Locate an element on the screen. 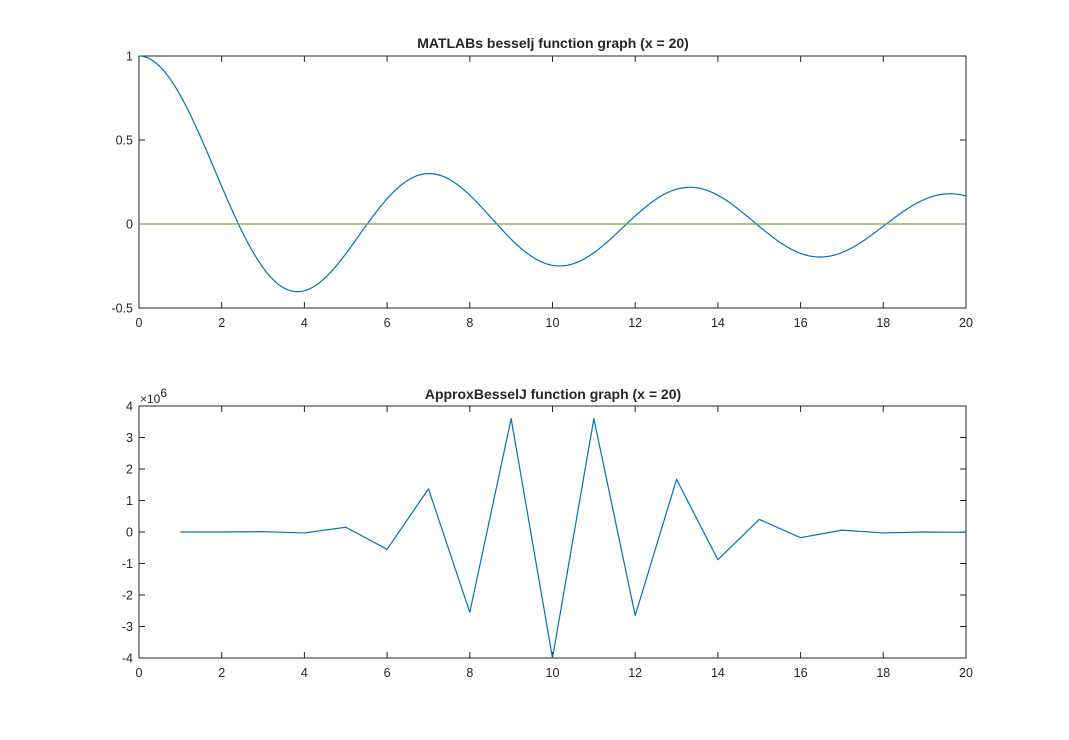  y-tick-label: 3 is located at coordinates (129, 438).